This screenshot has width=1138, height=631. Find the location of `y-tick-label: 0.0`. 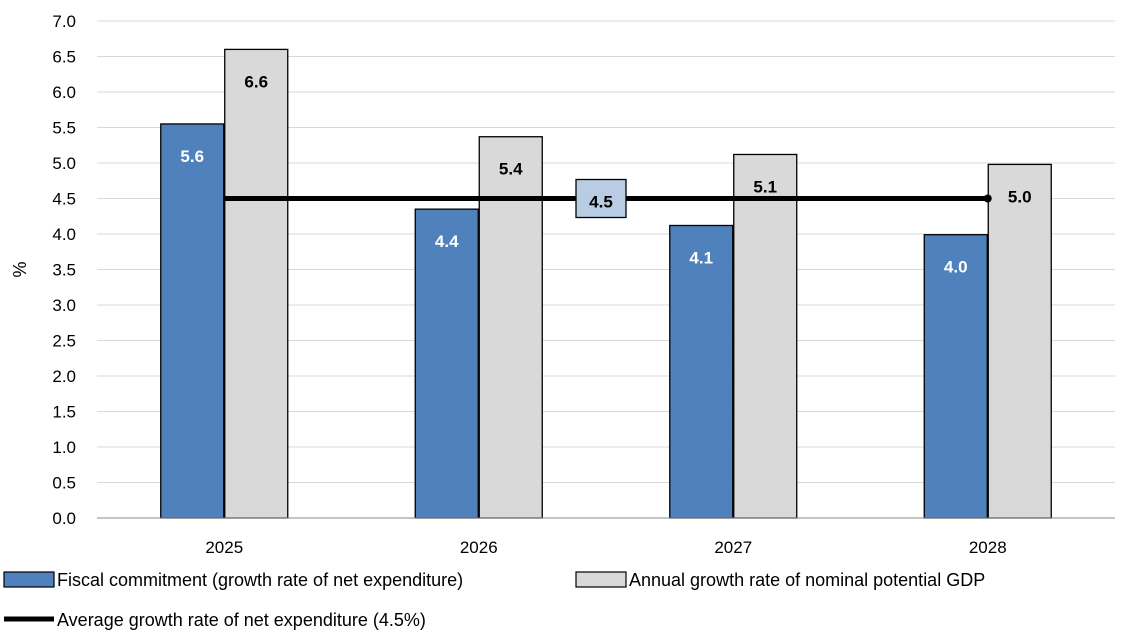

y-tick-label: 0.0 is located at coordinates (64, 518).